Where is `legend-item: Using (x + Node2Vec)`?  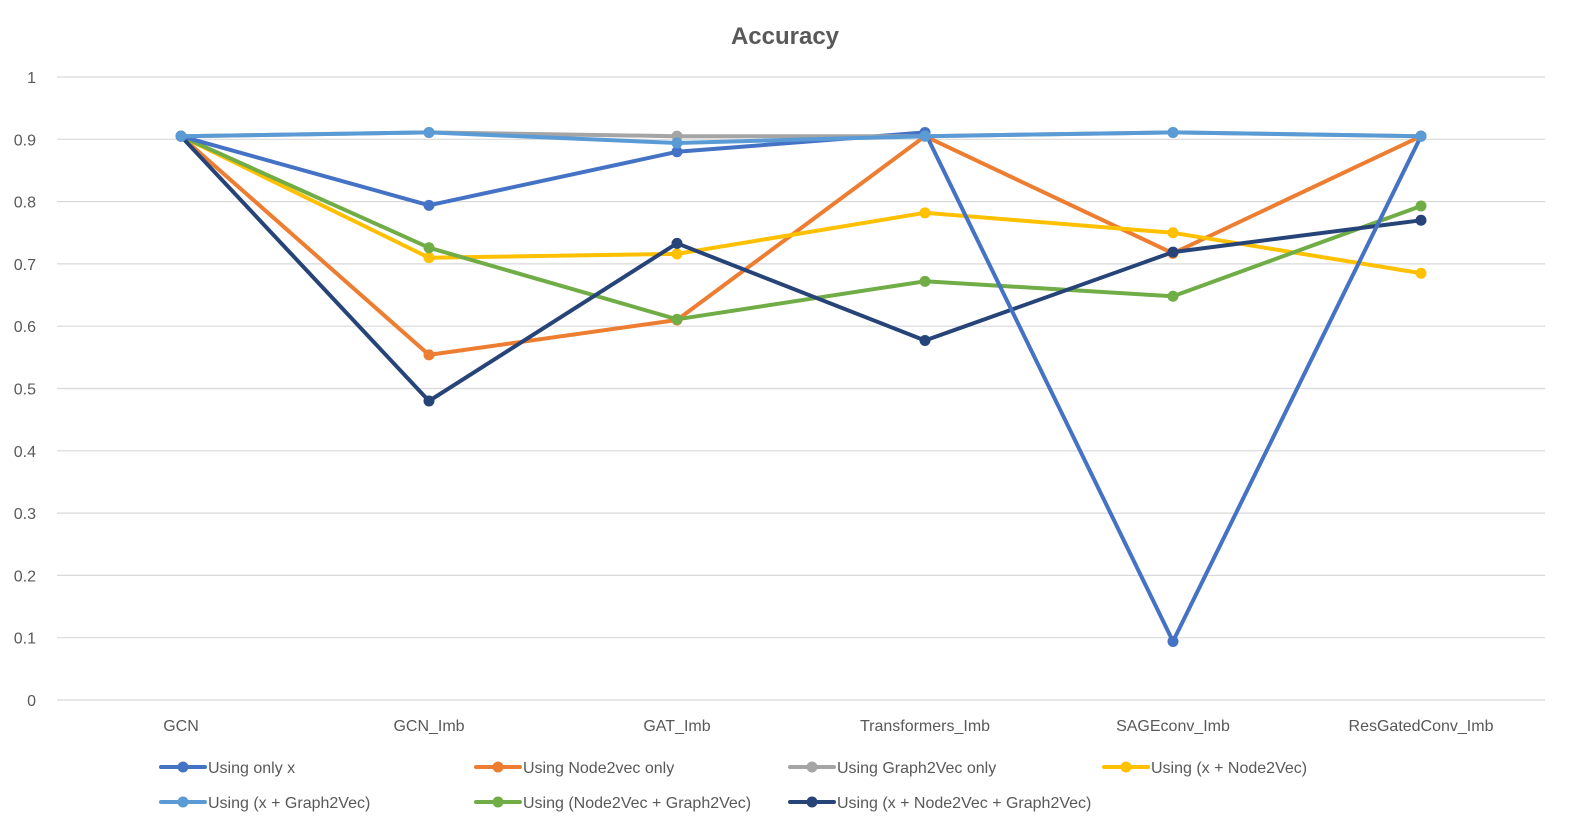
legend-item: Using (x + Node2Vec) is located at coordinates (1204, 768).